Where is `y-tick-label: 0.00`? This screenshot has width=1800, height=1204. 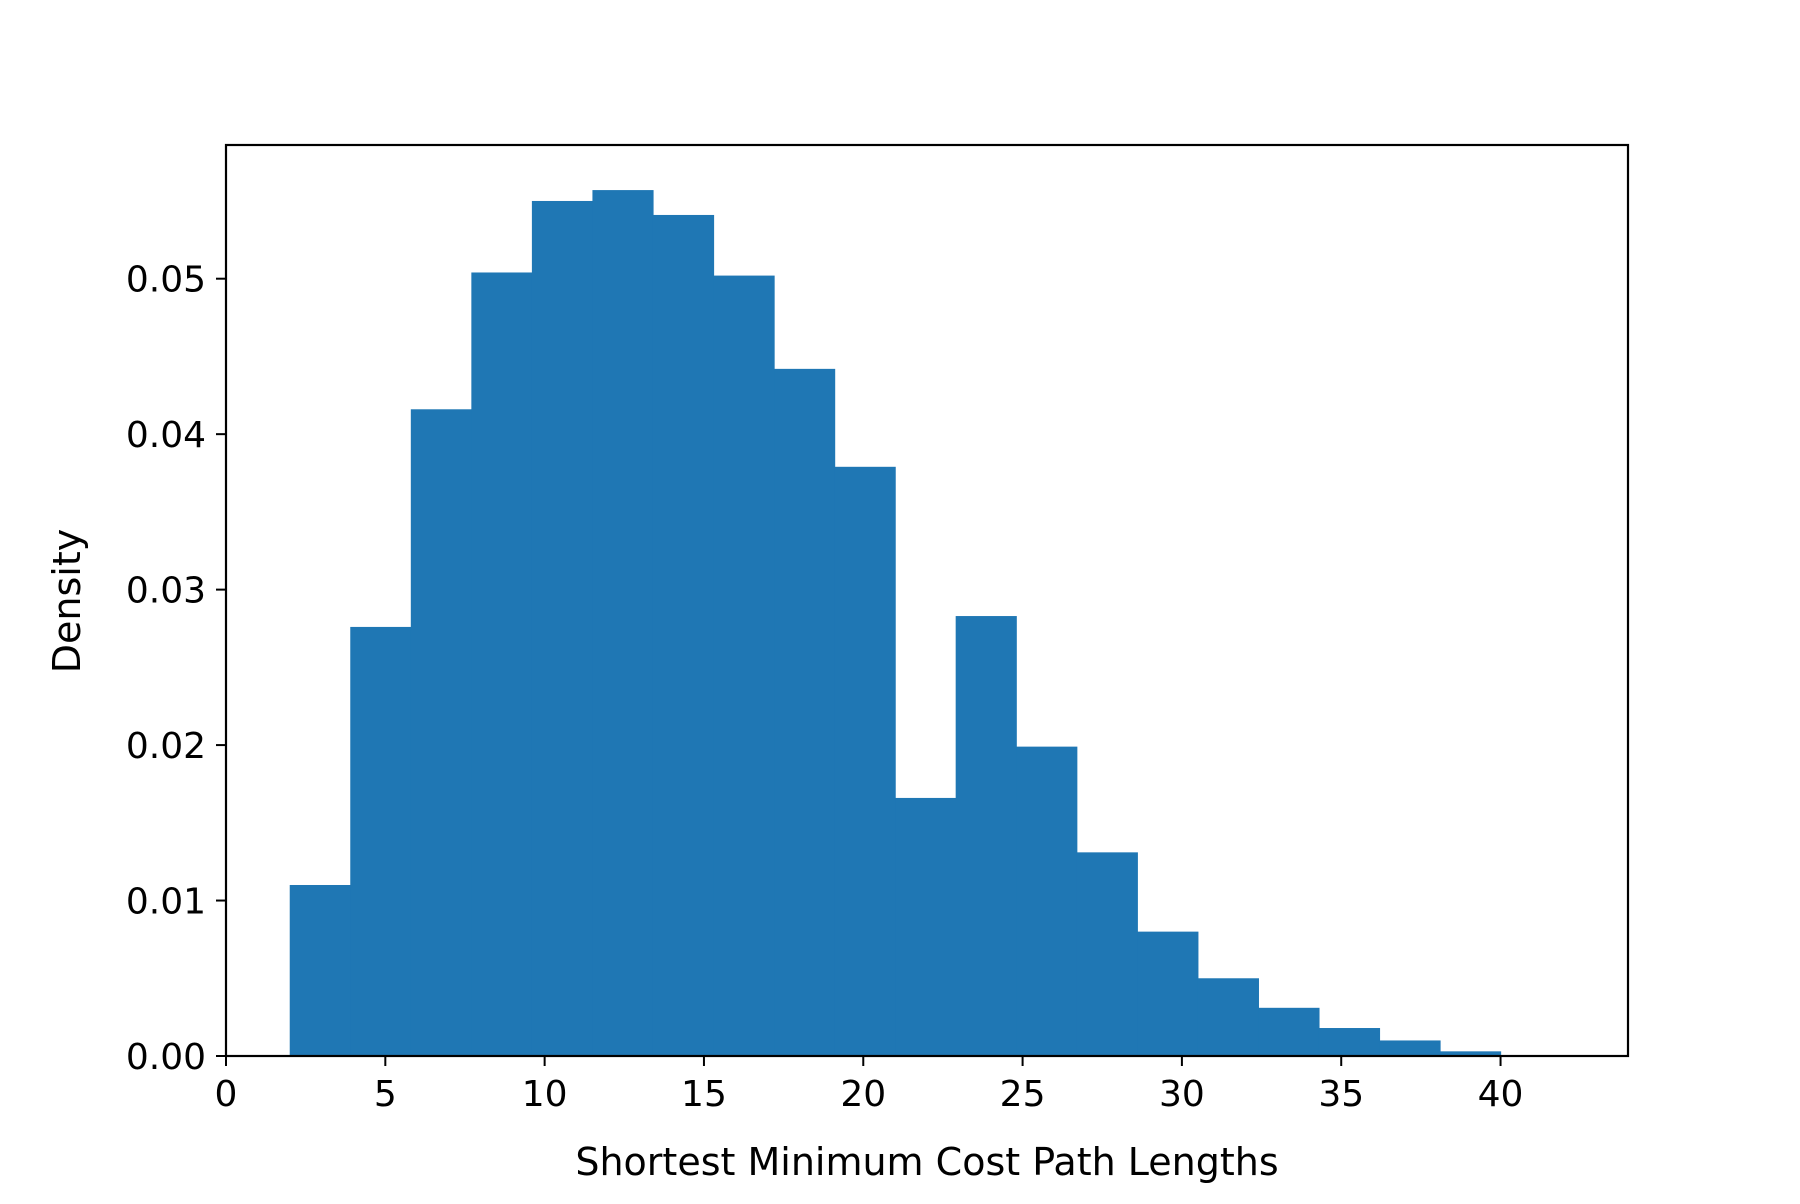
y-tick-label: 0.00 is located at coordinates (166, 1057).